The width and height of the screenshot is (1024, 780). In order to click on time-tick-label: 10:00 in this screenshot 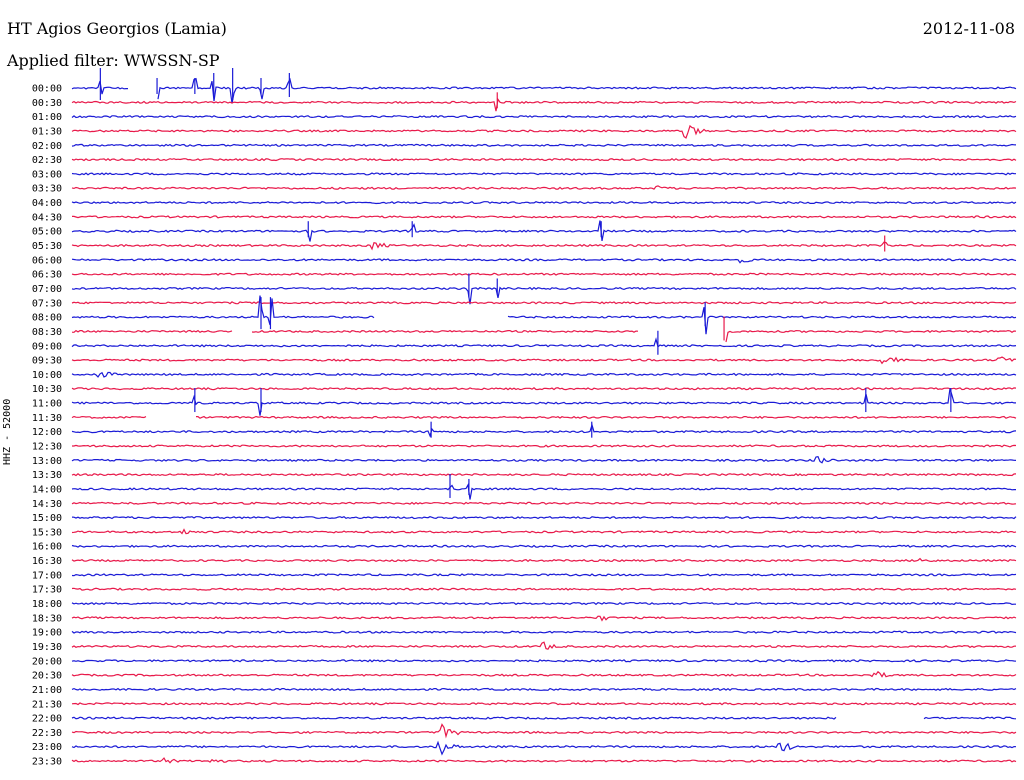, I will do `click(47, 375)`.